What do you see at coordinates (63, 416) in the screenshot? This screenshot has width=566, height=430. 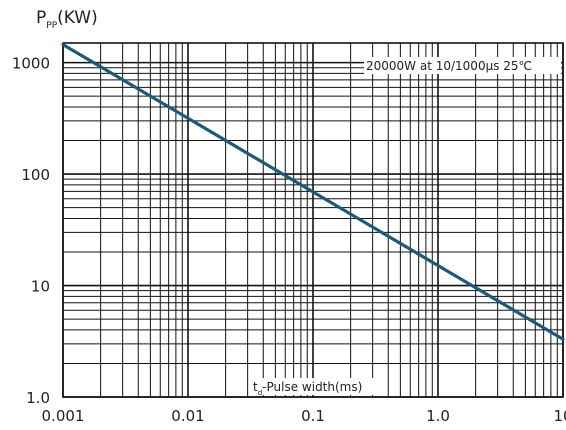 I see `x-tick-label: 0.001` at bounding box center [63, 416].